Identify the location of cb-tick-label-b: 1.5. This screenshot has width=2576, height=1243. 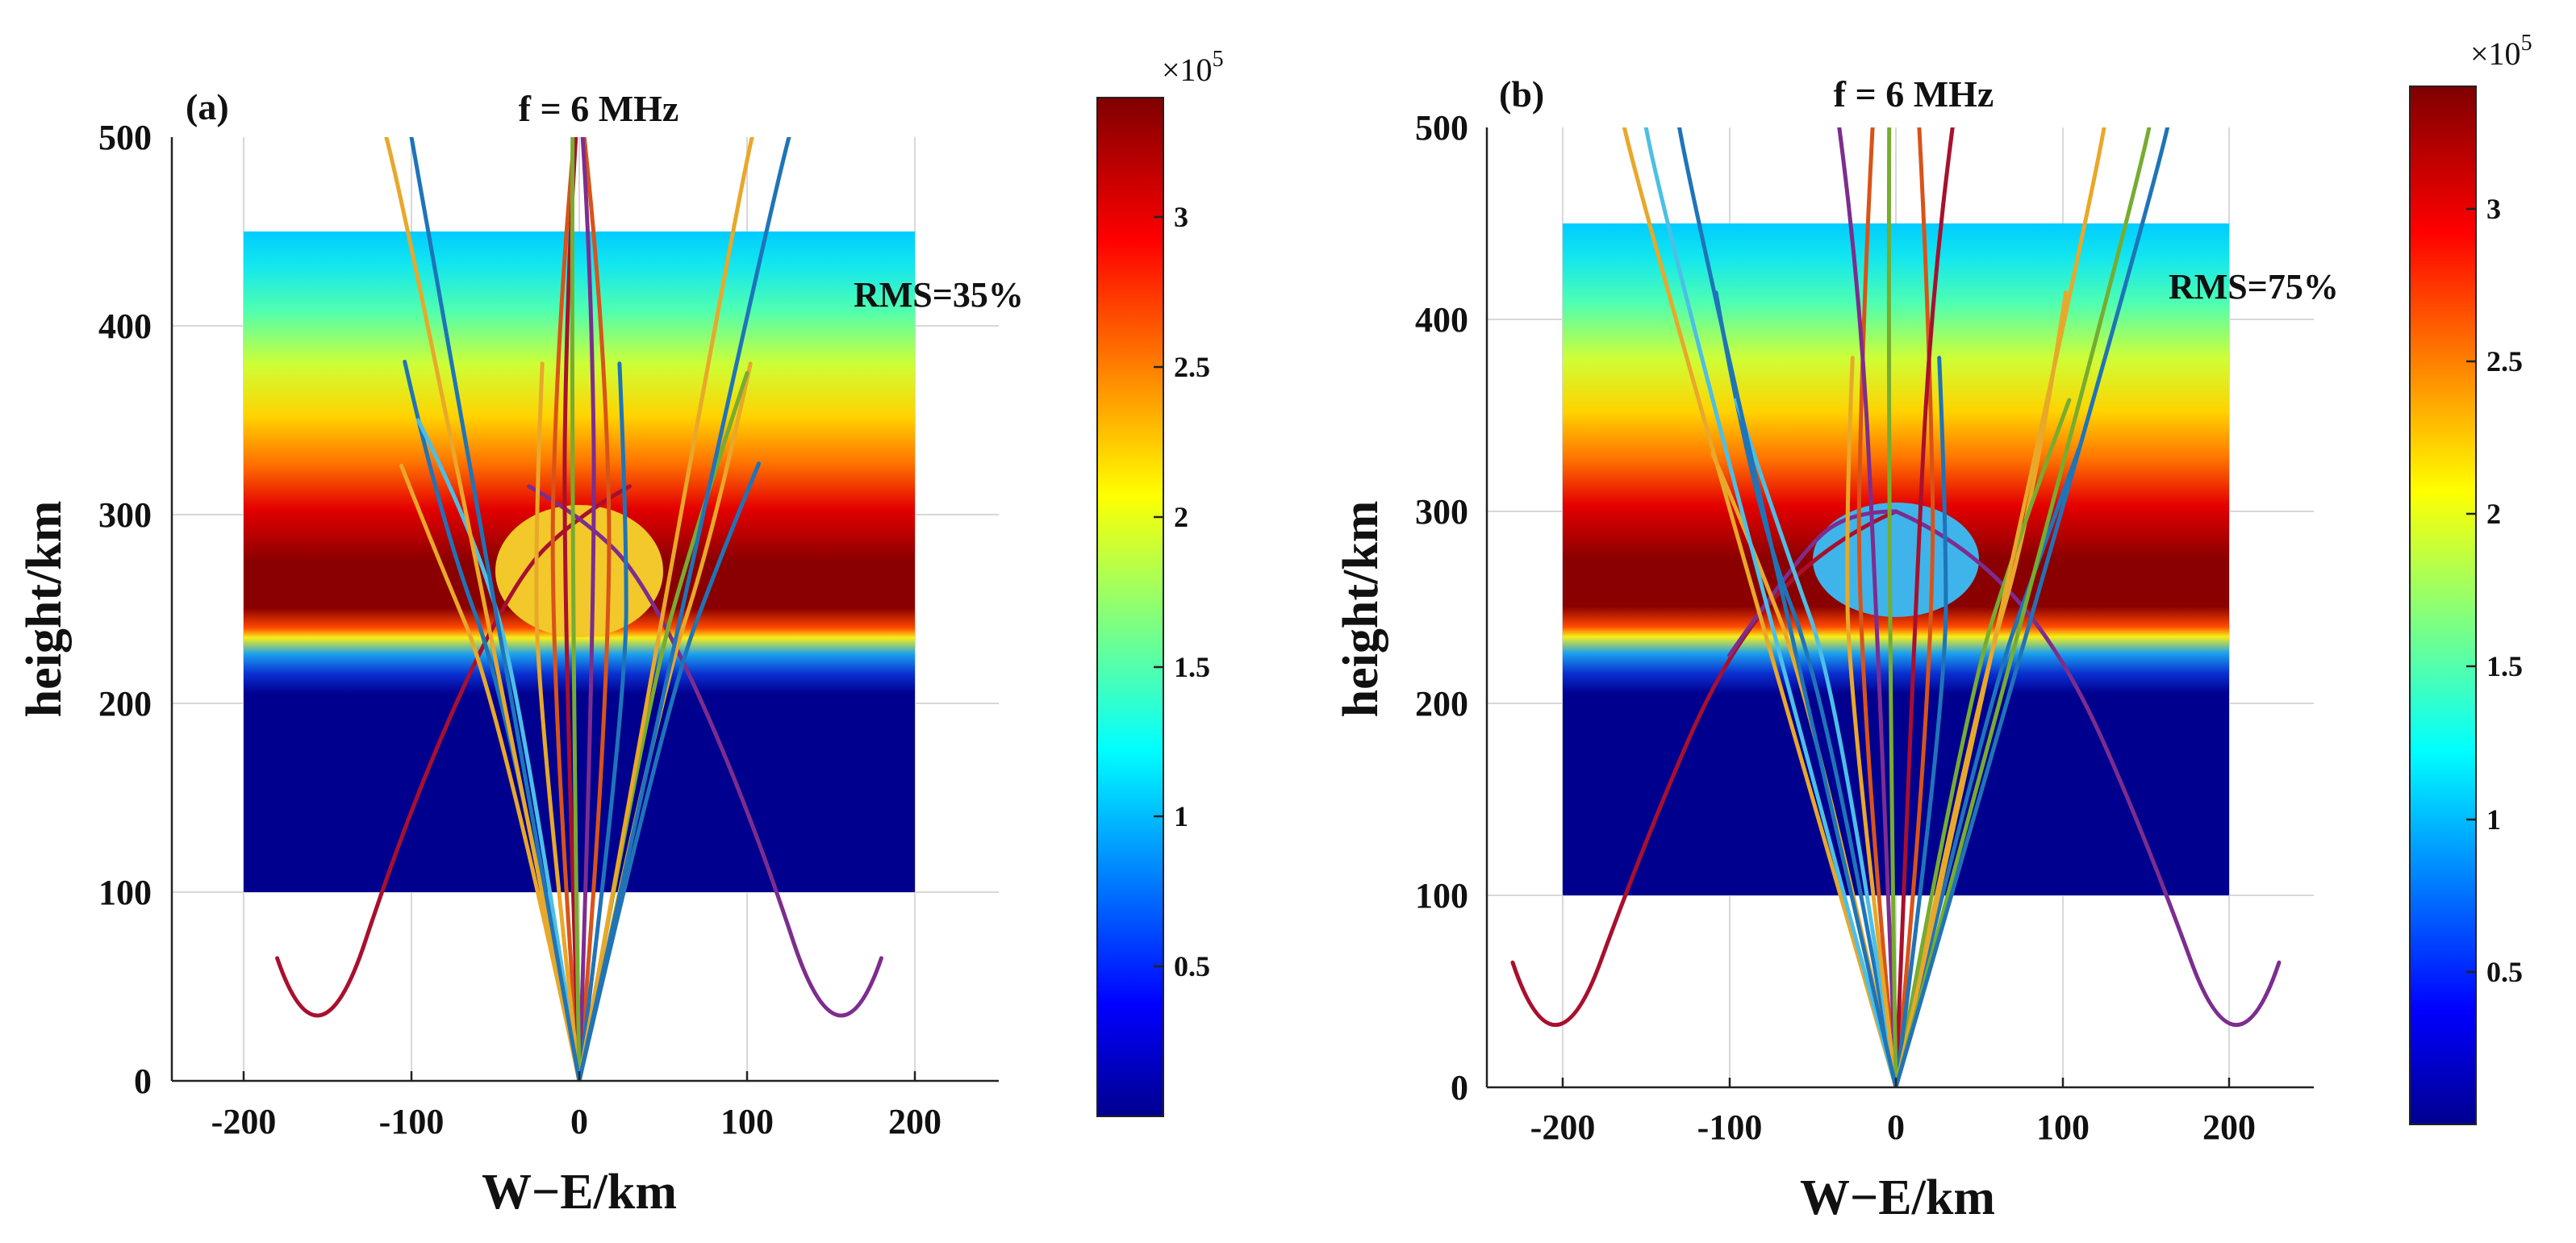
(2504, 666).